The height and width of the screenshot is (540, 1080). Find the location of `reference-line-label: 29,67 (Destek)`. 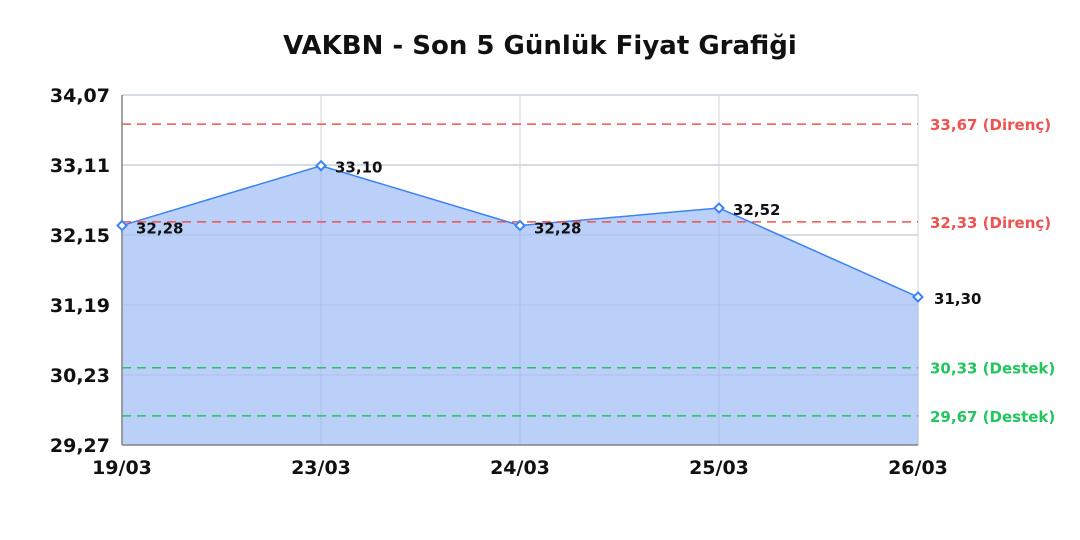

reference-line-label: 29,67 (Destek) is located at coordinates (992, 417).